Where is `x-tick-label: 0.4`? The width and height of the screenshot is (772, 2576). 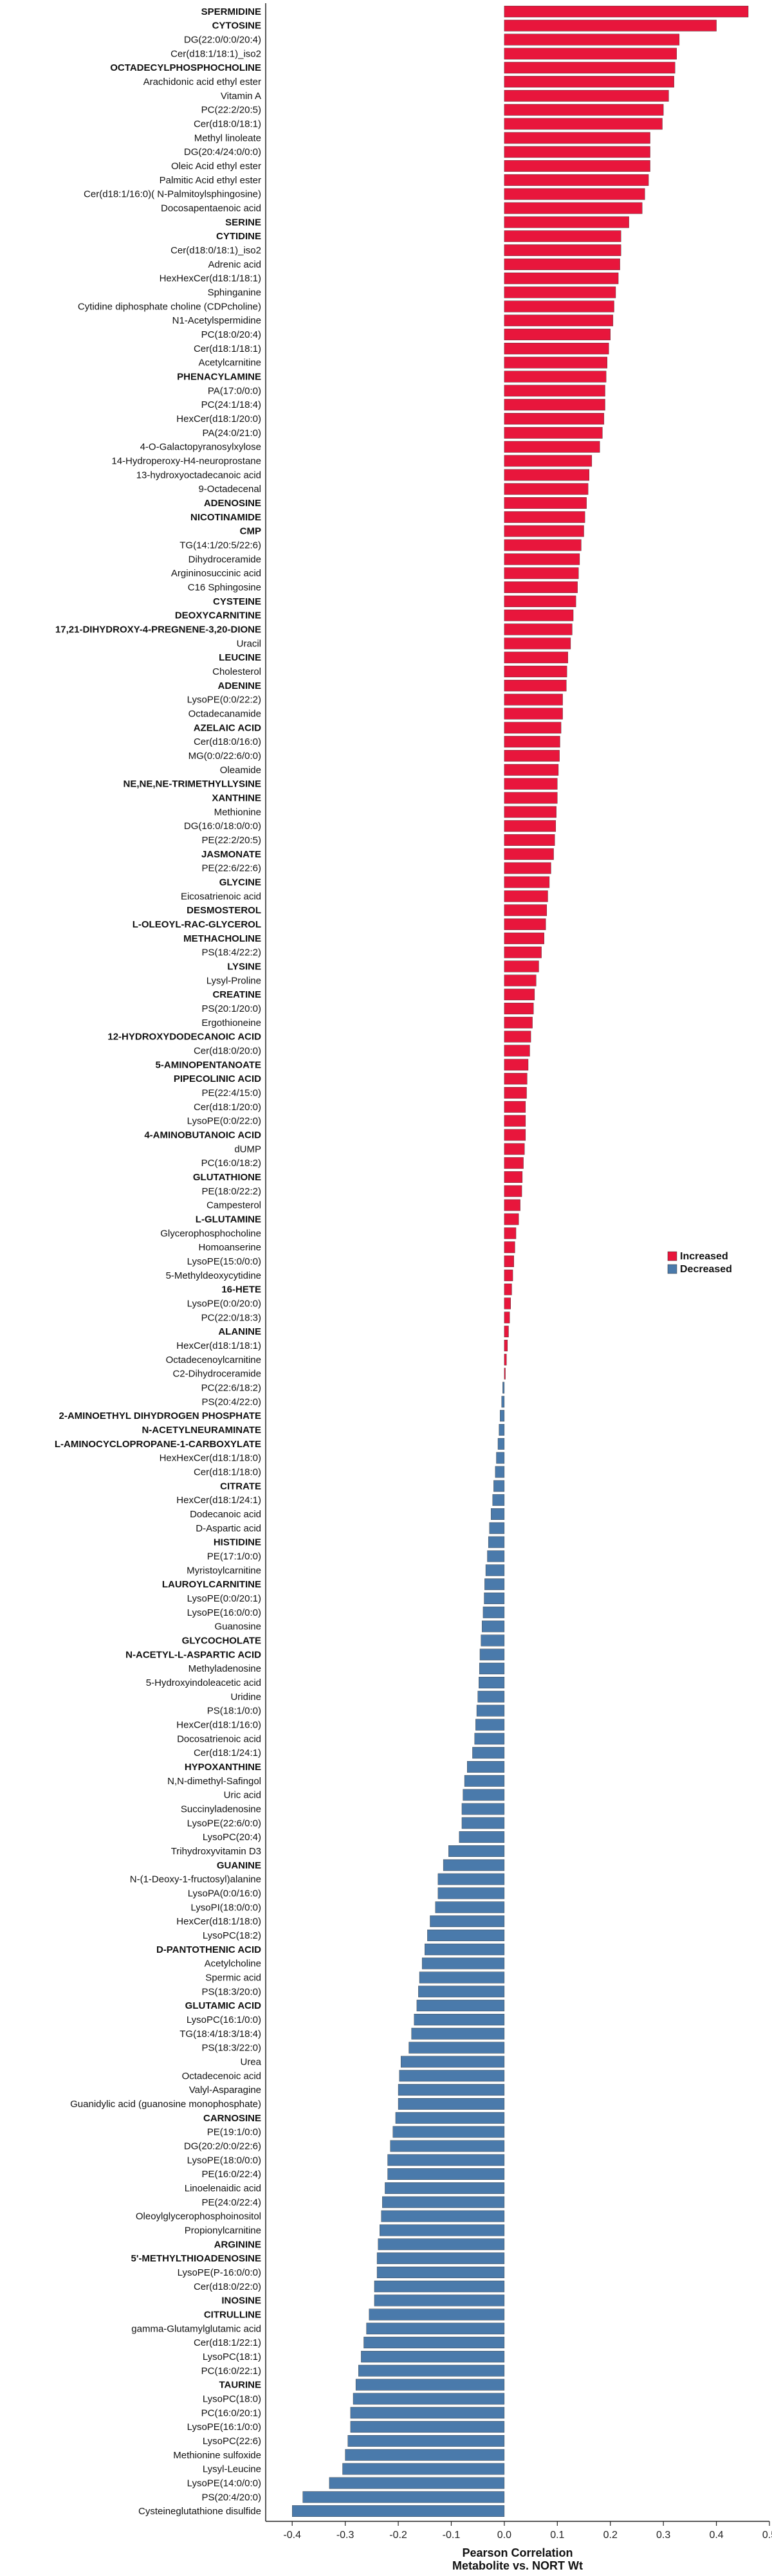
x-tick-label: 0.4 is located at coordinates (716, 2535).